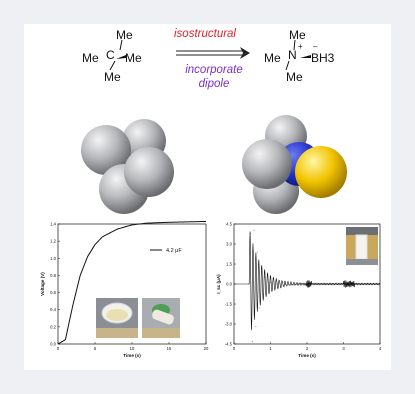  Describe the element at coordinates (169, 348) in the screenshot. I see `x-tick-label: 15` at that location.